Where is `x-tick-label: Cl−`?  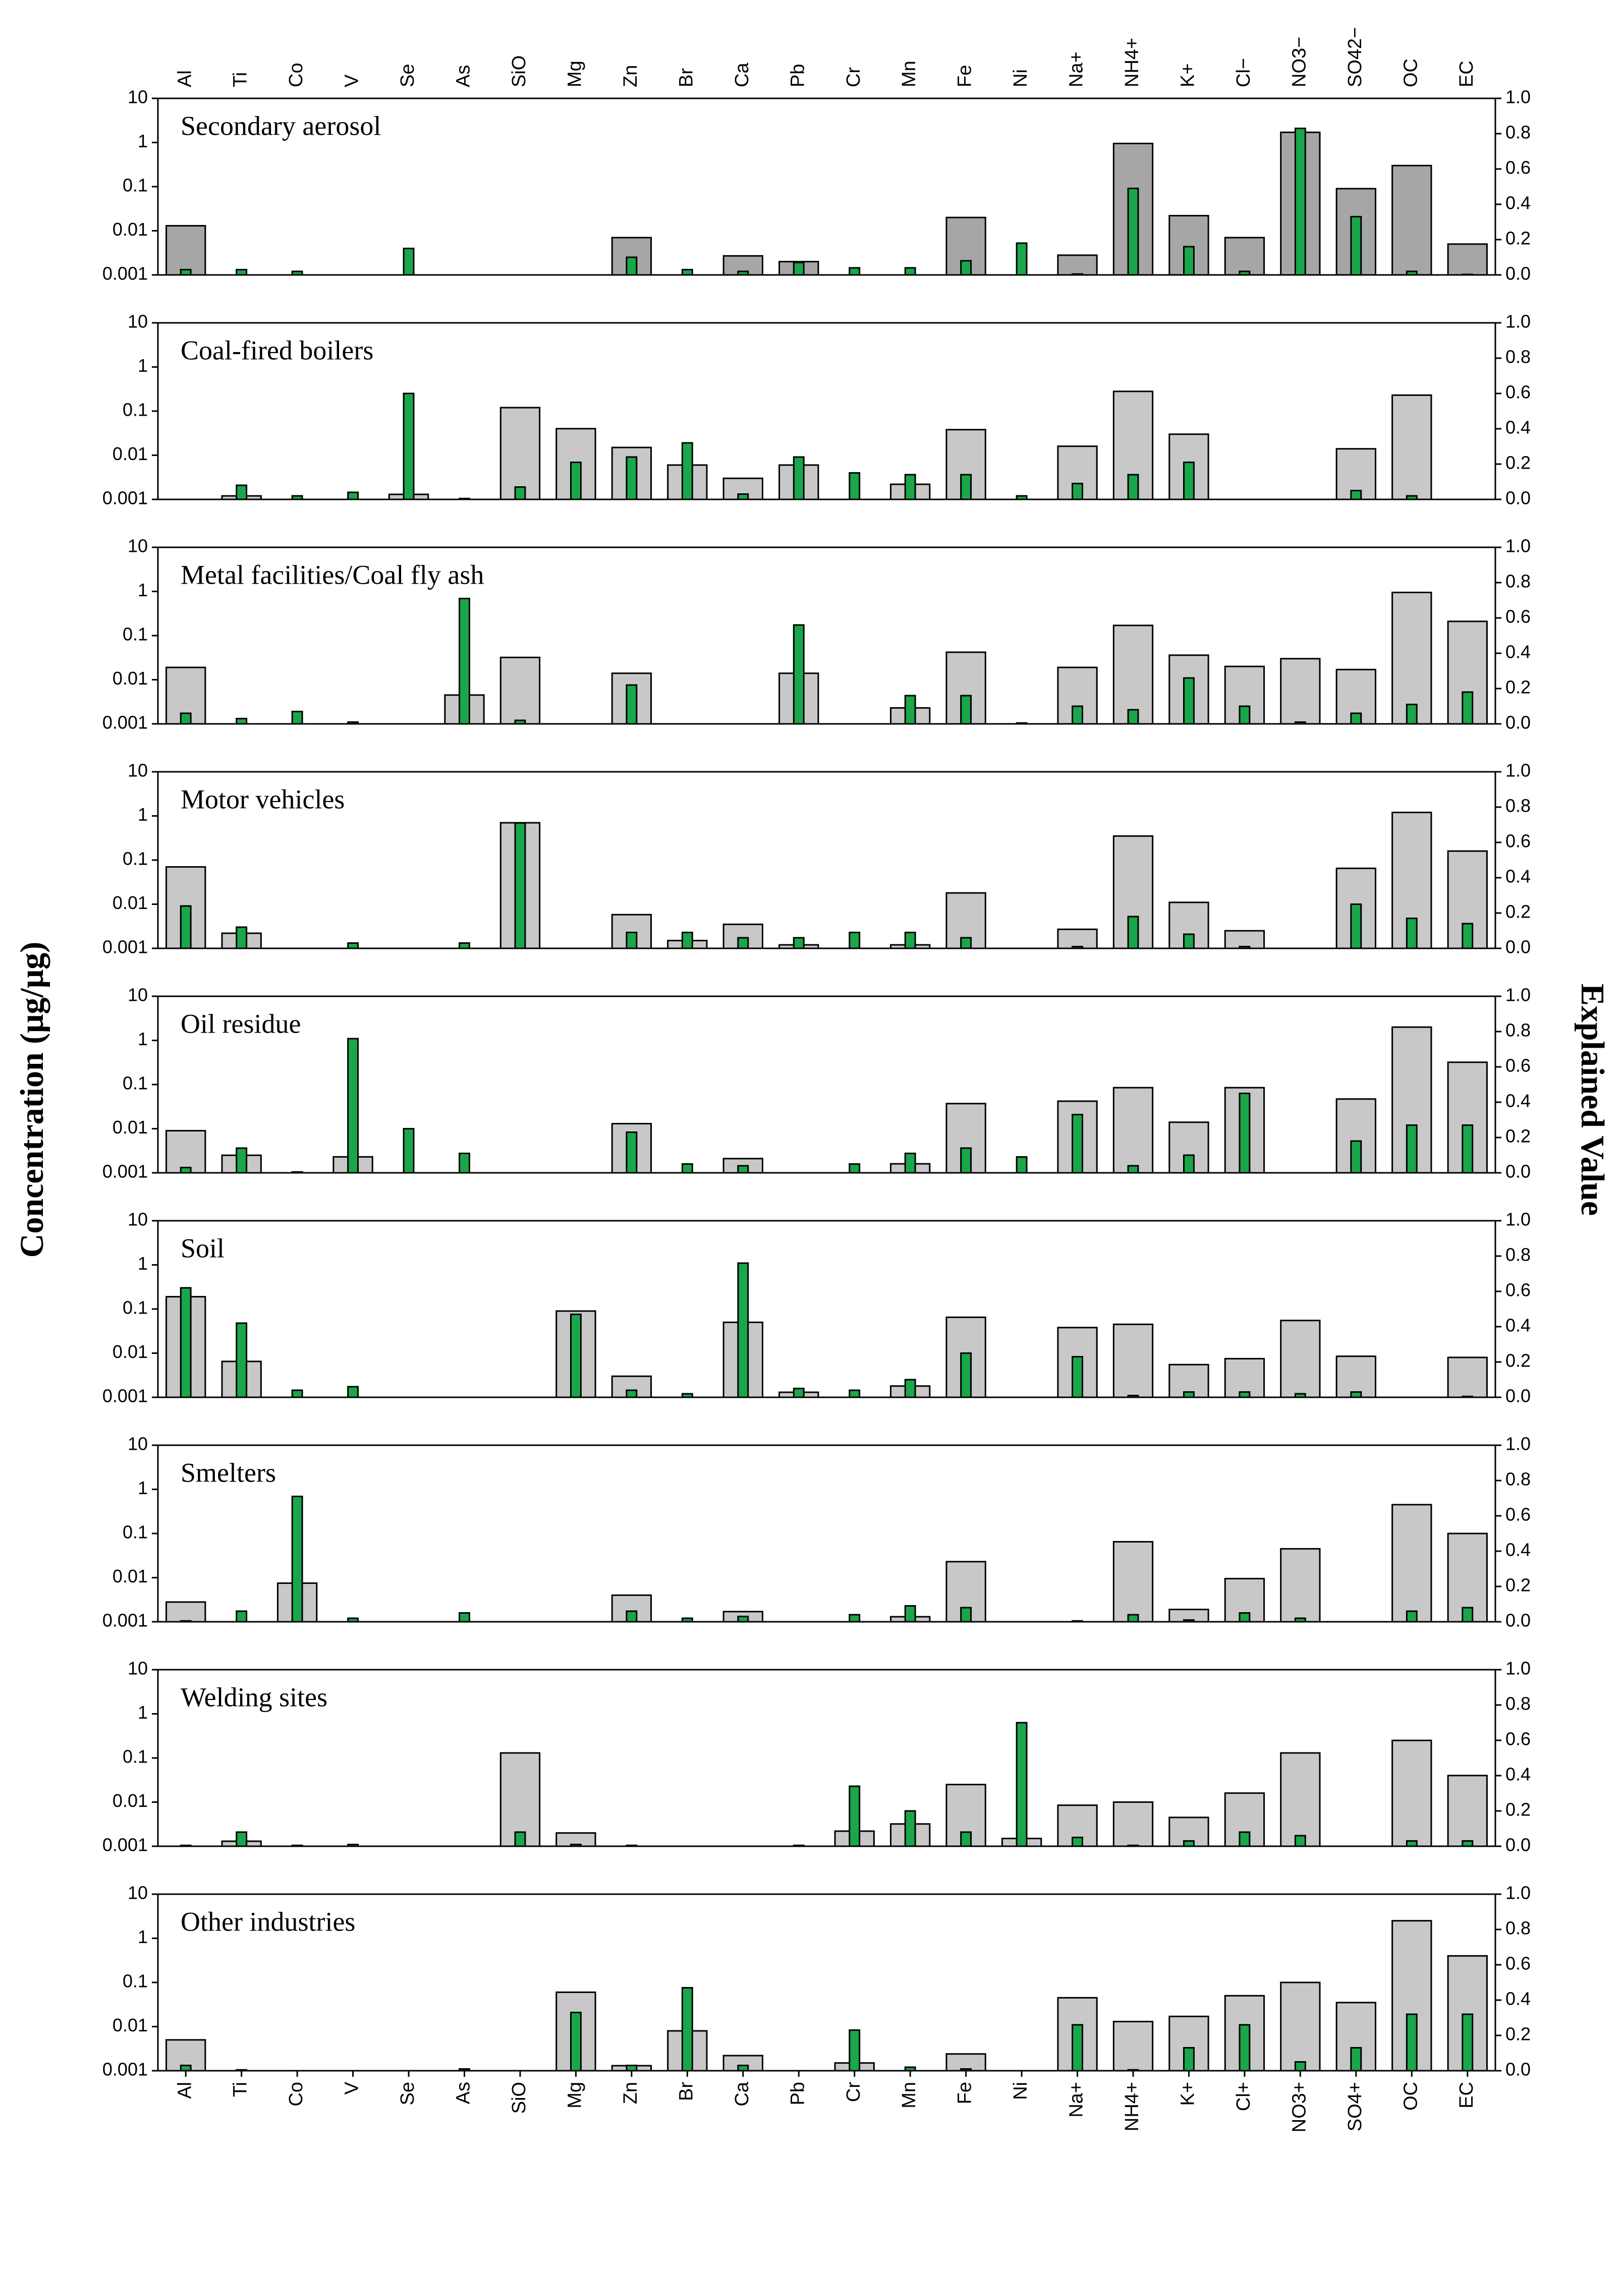 x-tick-label: Cl− is located at coordinates (1243, 72).